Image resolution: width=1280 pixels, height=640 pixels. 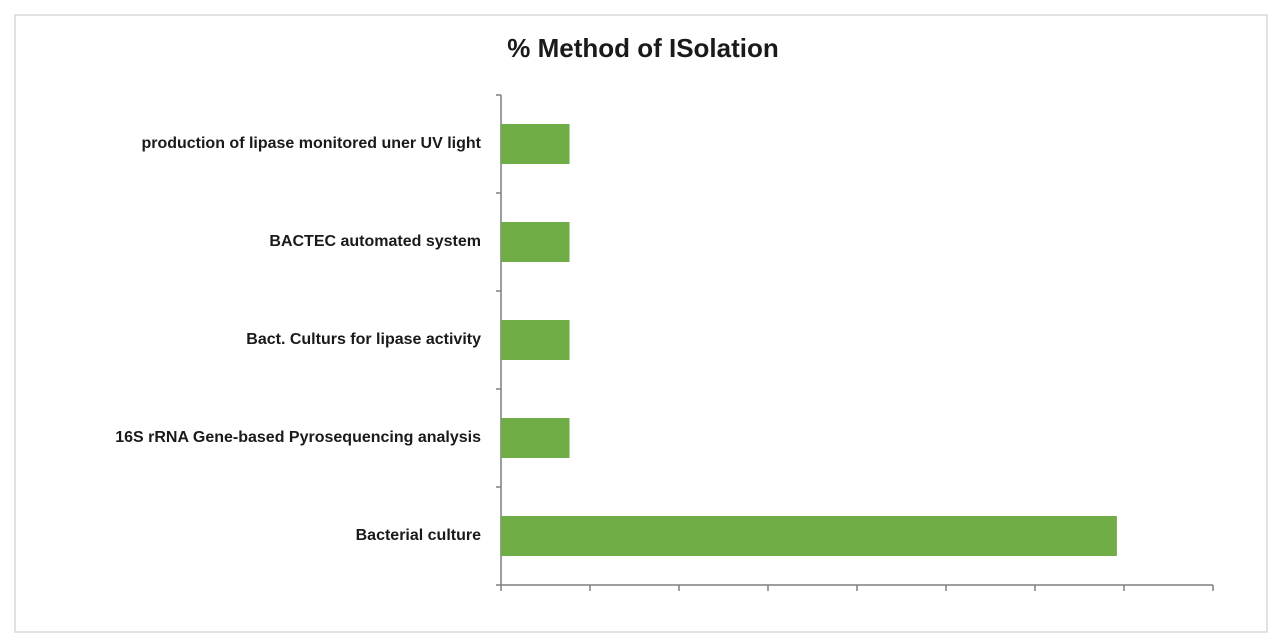 I want to click on y-tick-label: BACTEC automated system, so click(x=375, y=241).